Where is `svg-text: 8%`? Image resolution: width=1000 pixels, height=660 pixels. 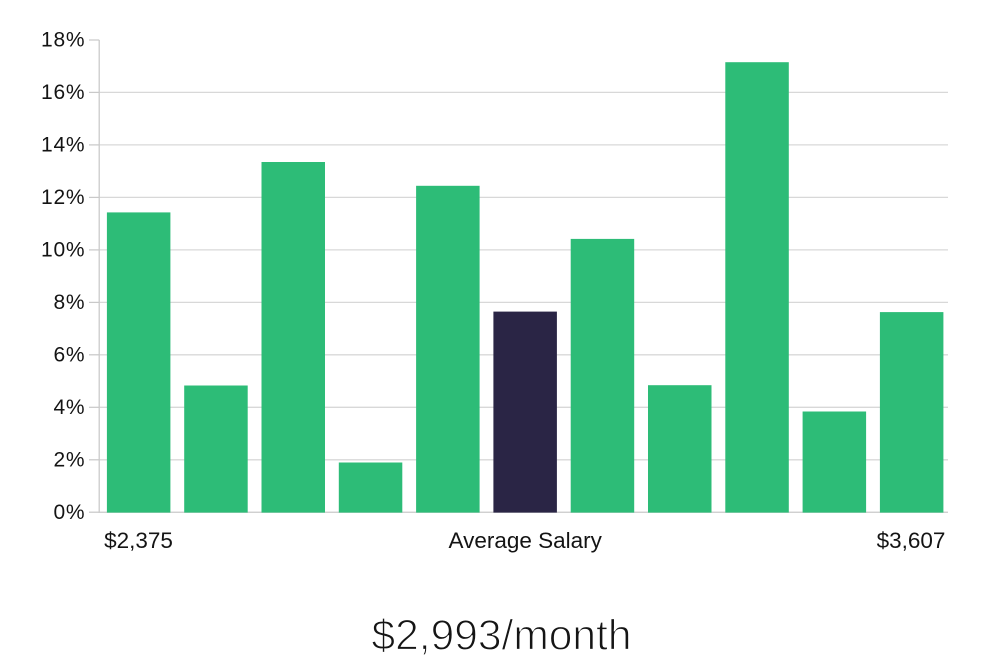
svg-text: 8% is located at coordinates (69, 302).